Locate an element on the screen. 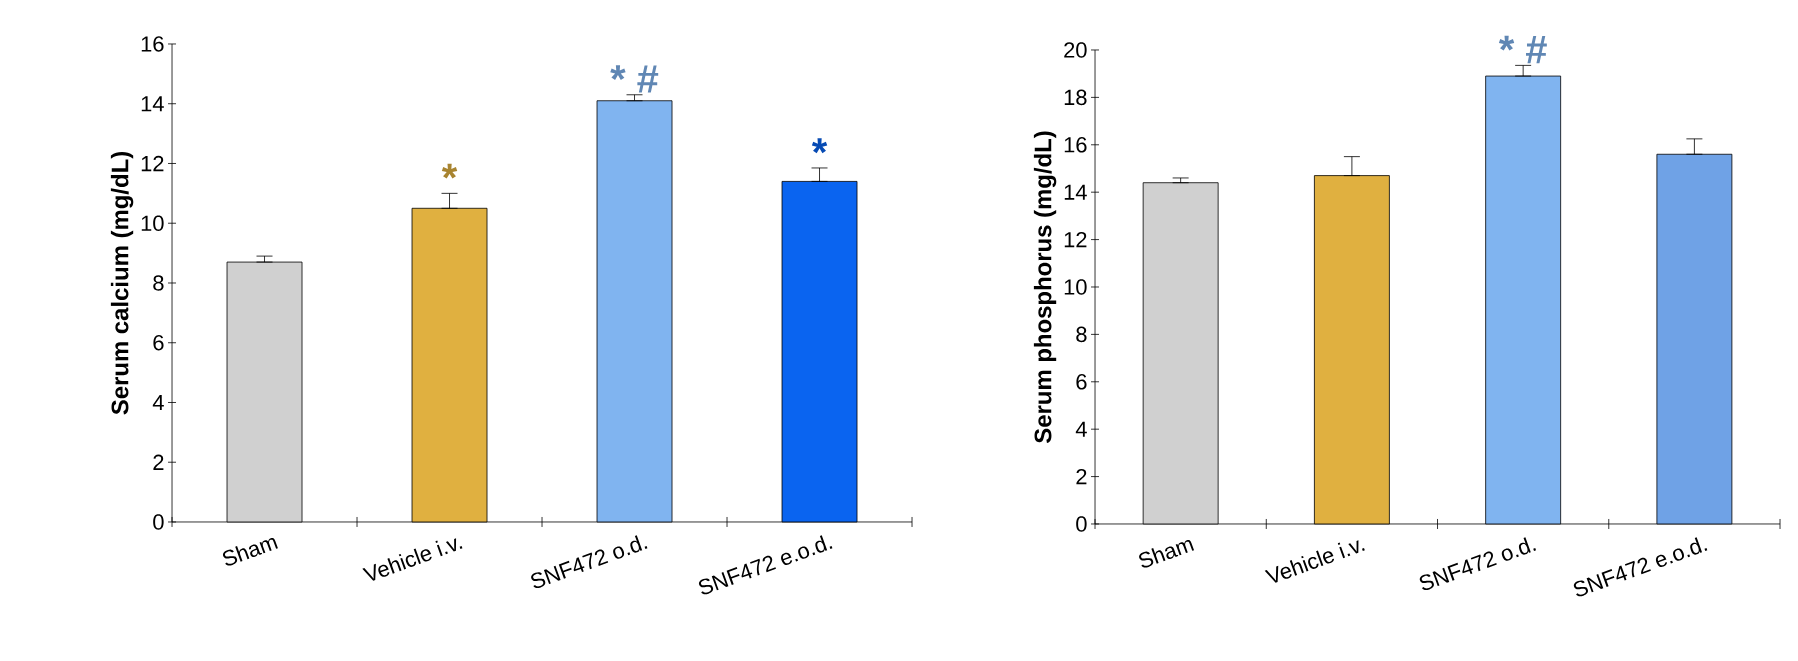 The width and height of the screenshot is (1798, 661). y-tick-label: 18 is located at coordinates (1075, 97).